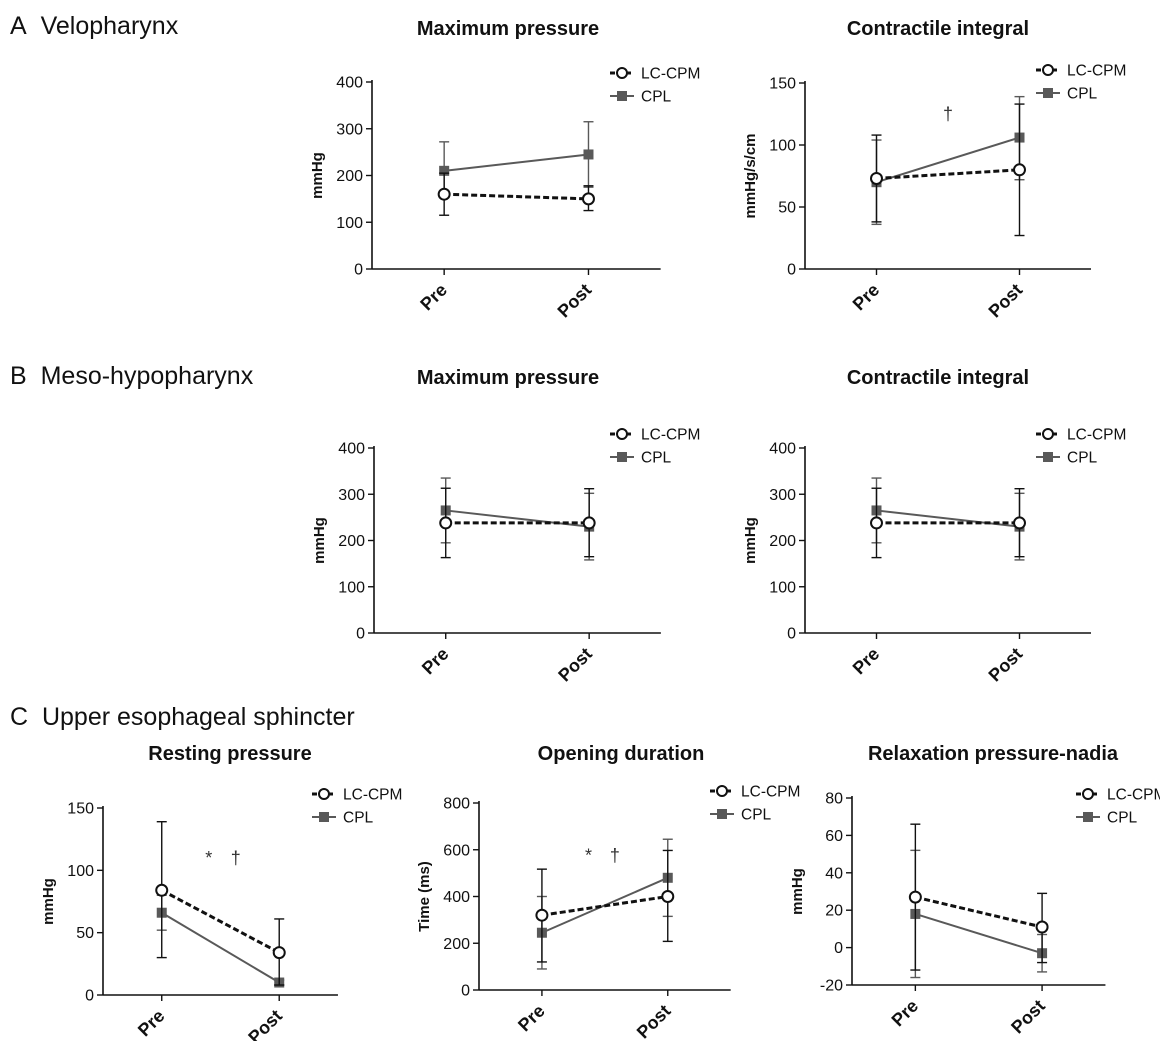  I want to click on y-tick-label: -20, so click(831, 986).